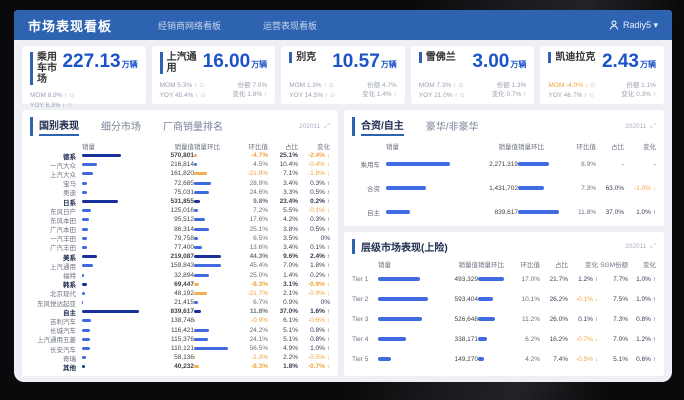 This screenshot has height=400, width=684. What do you see at coordinates (452, 127) in the screenshot?
I see `tab-luxury: 豪华/非豪华` at bounding box center [452, 127].